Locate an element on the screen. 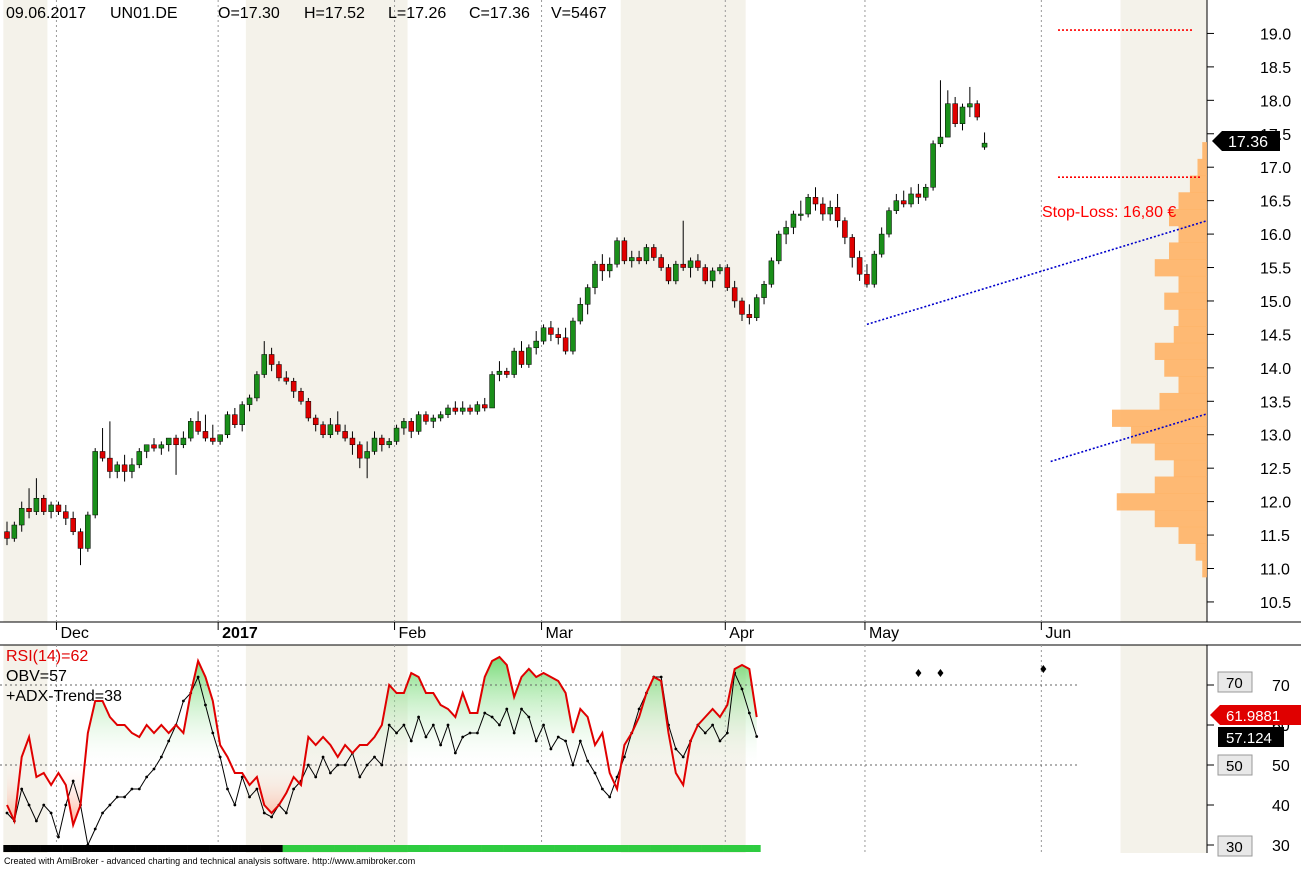 This screenshot has height=873, width=1301. rsi-y-label-1: 40 is located at coordinates (1281, 806).